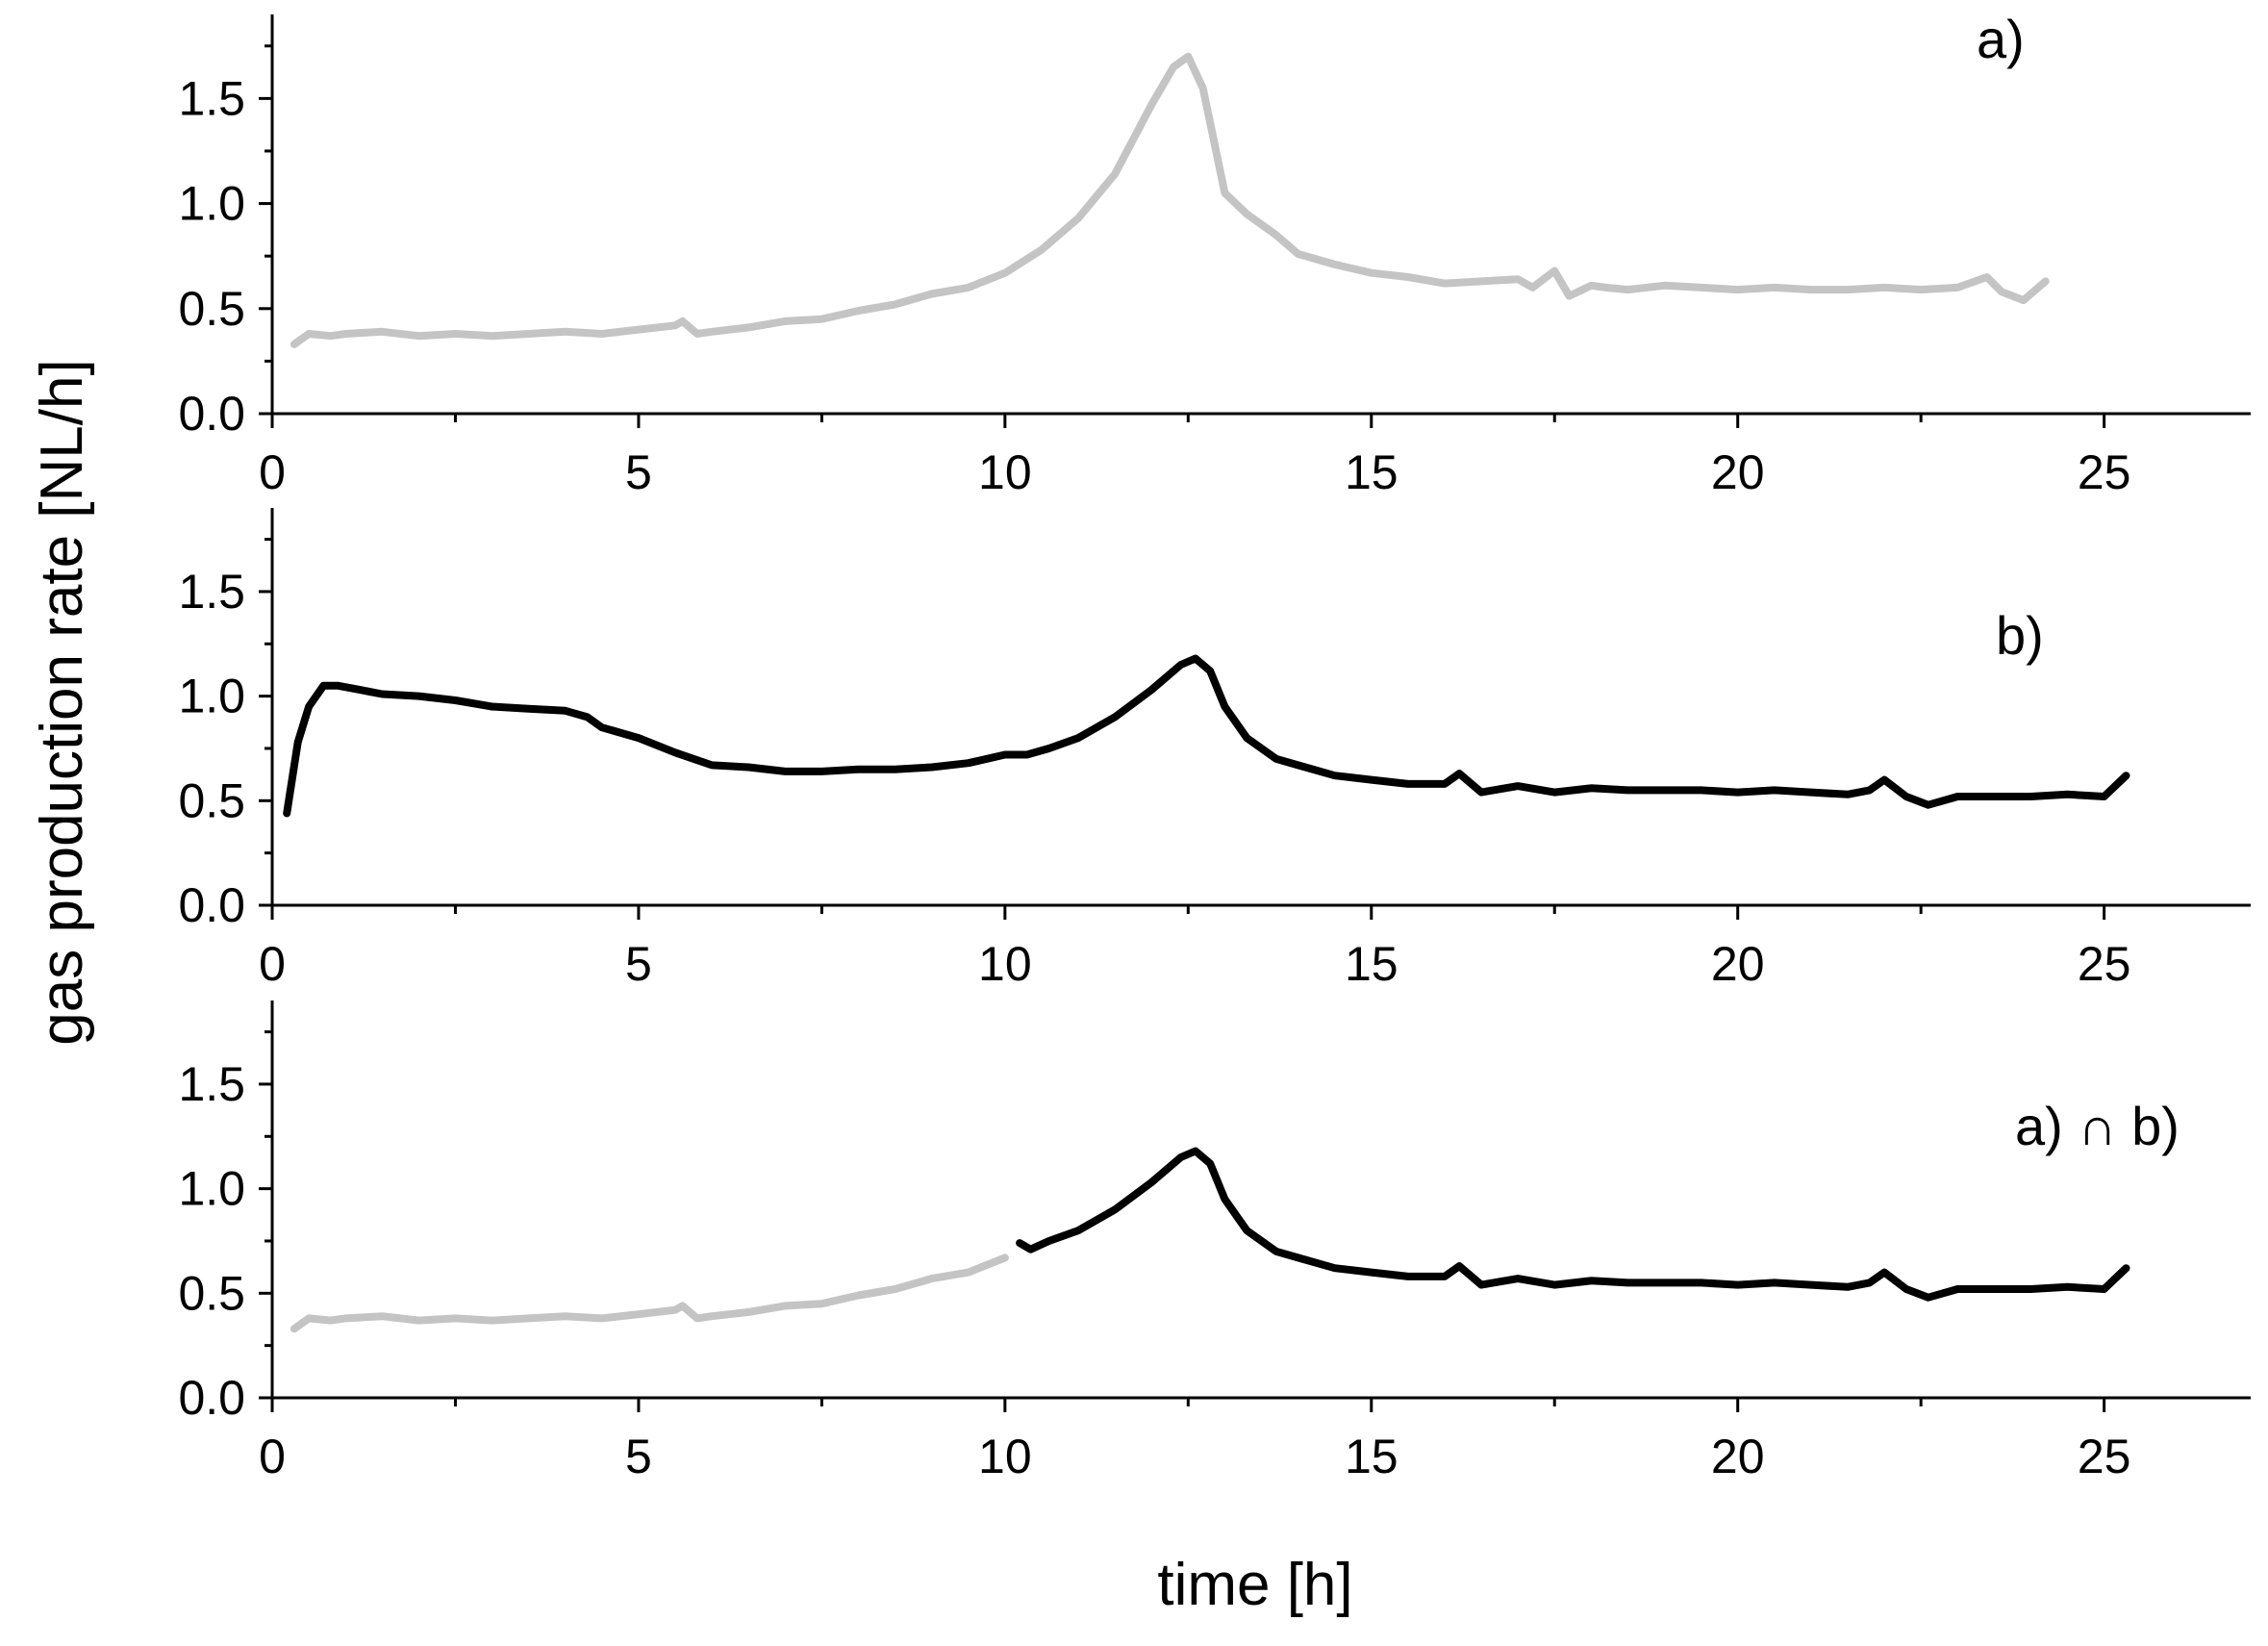 The width and height of the screenshot is (2268, 1646). What do you see at coordinates (62, 702) in the screenshot?
I see `y-axis-title: gas production rate [NL/h]` at bounding box center [62, 702].